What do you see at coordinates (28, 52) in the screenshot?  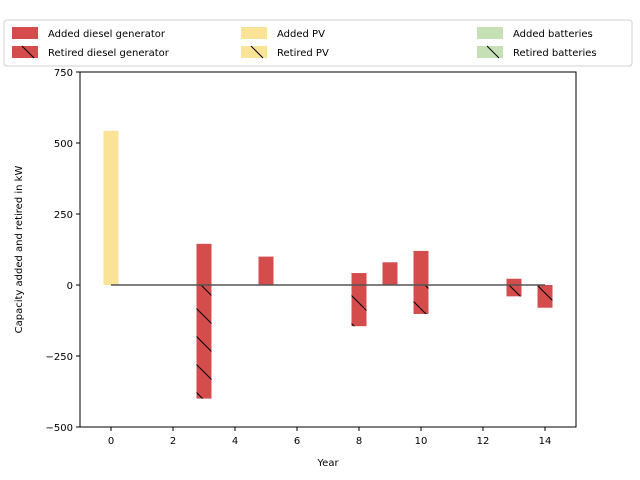 I see `legend-hatch-retired-diesel-generator` at bounding box center [28, 52].